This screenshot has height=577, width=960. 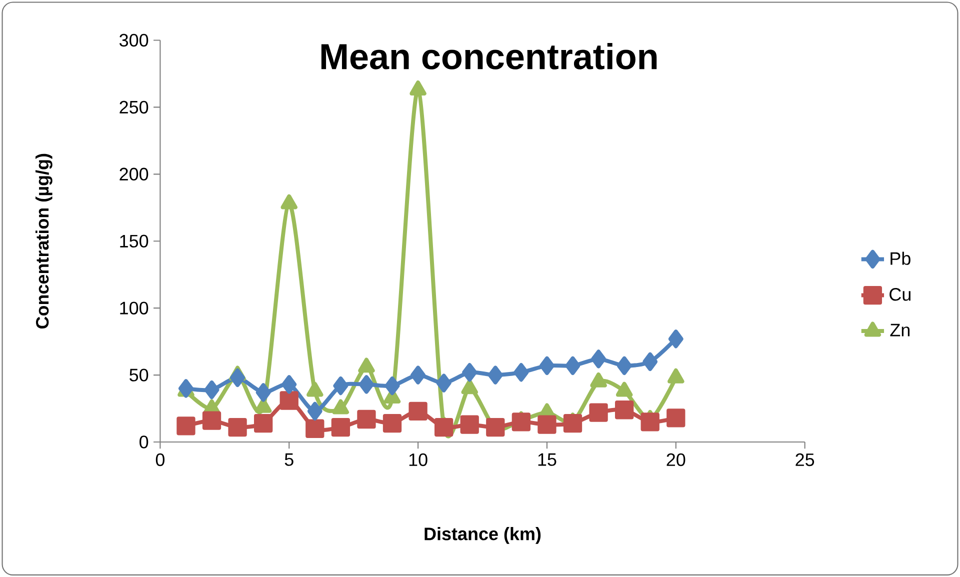 I want to click on x-tick-label: 10, so click(x=418, y=459).